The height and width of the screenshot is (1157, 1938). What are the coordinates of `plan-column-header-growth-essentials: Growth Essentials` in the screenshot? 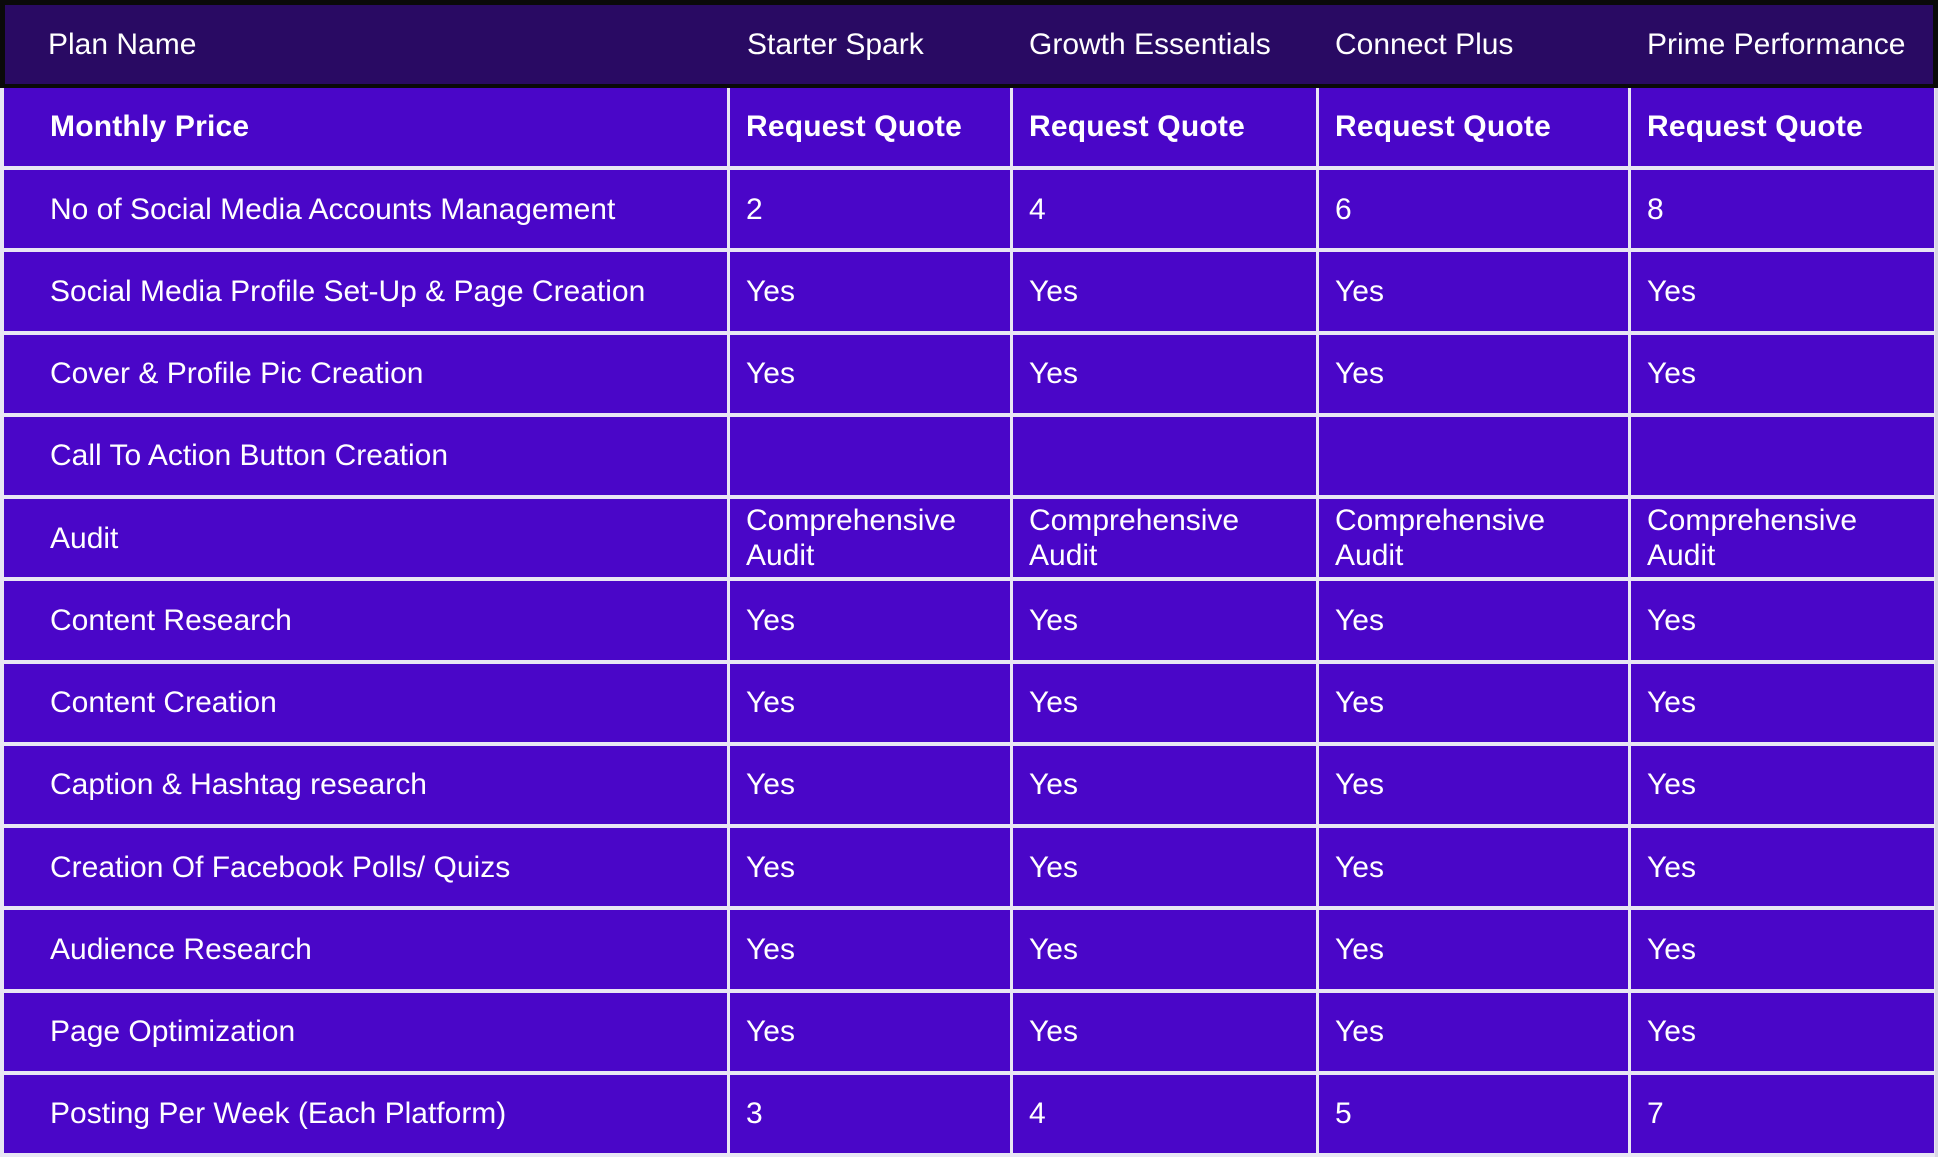 It's located at (1150, 44).